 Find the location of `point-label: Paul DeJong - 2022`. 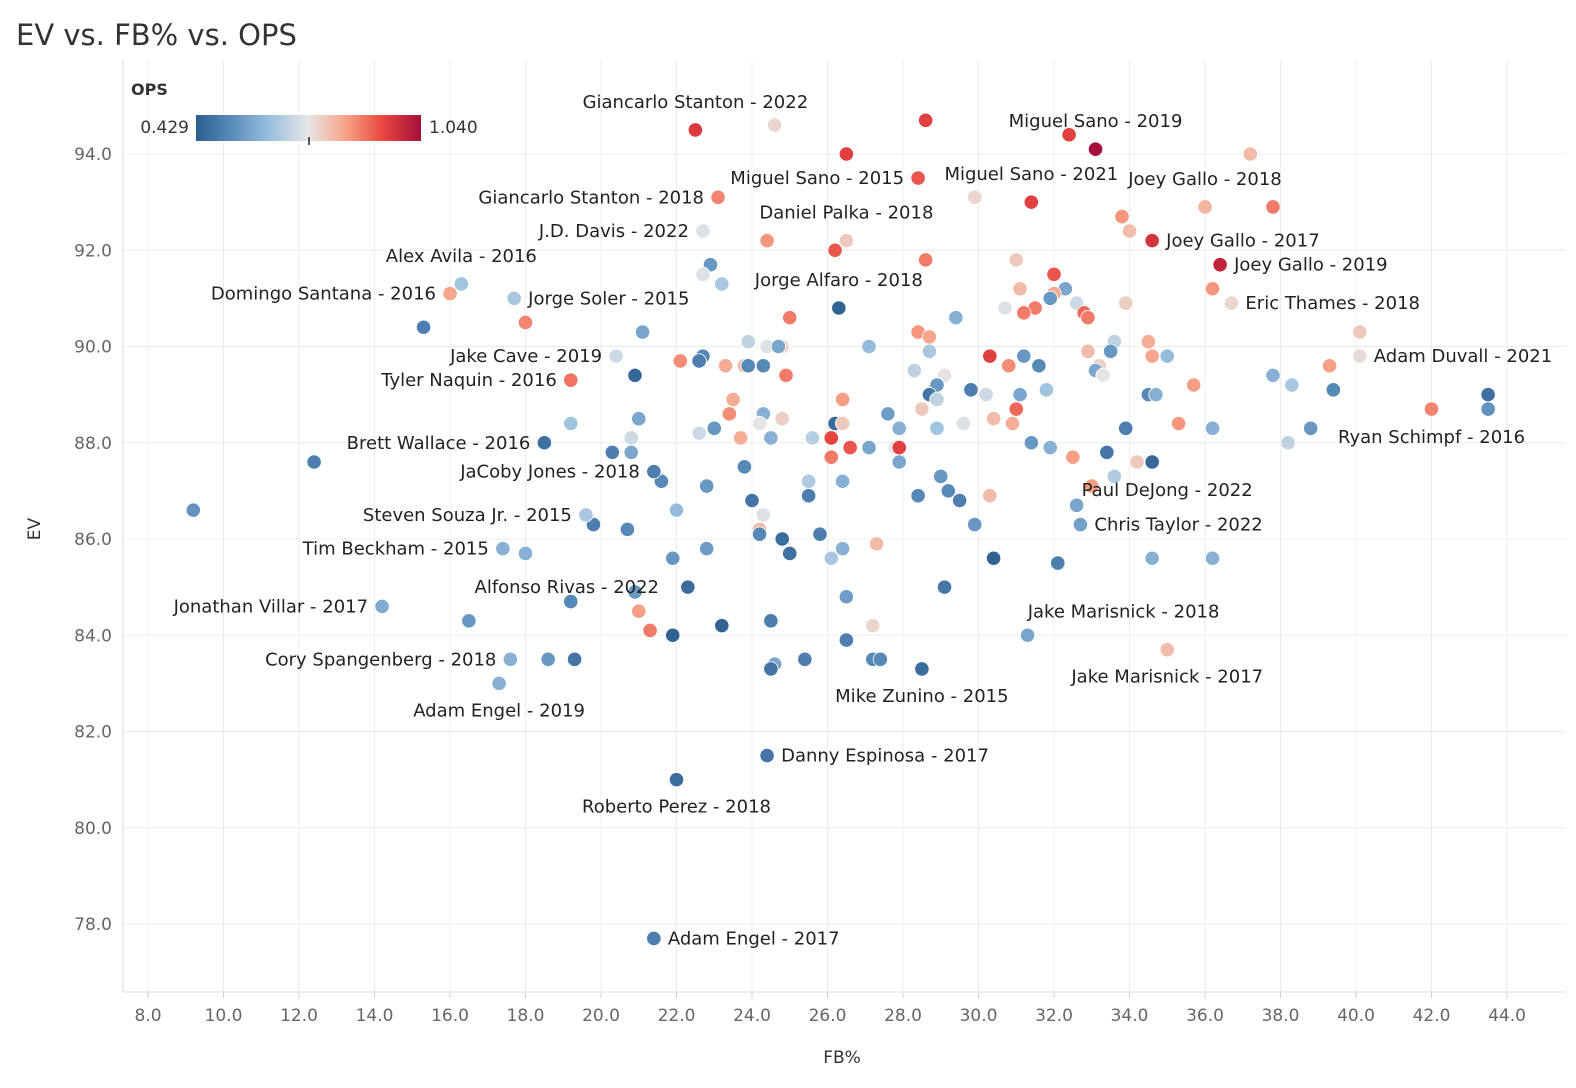

point-label: Paul DeJong - 2022 is located at coordinates (1167, 490).